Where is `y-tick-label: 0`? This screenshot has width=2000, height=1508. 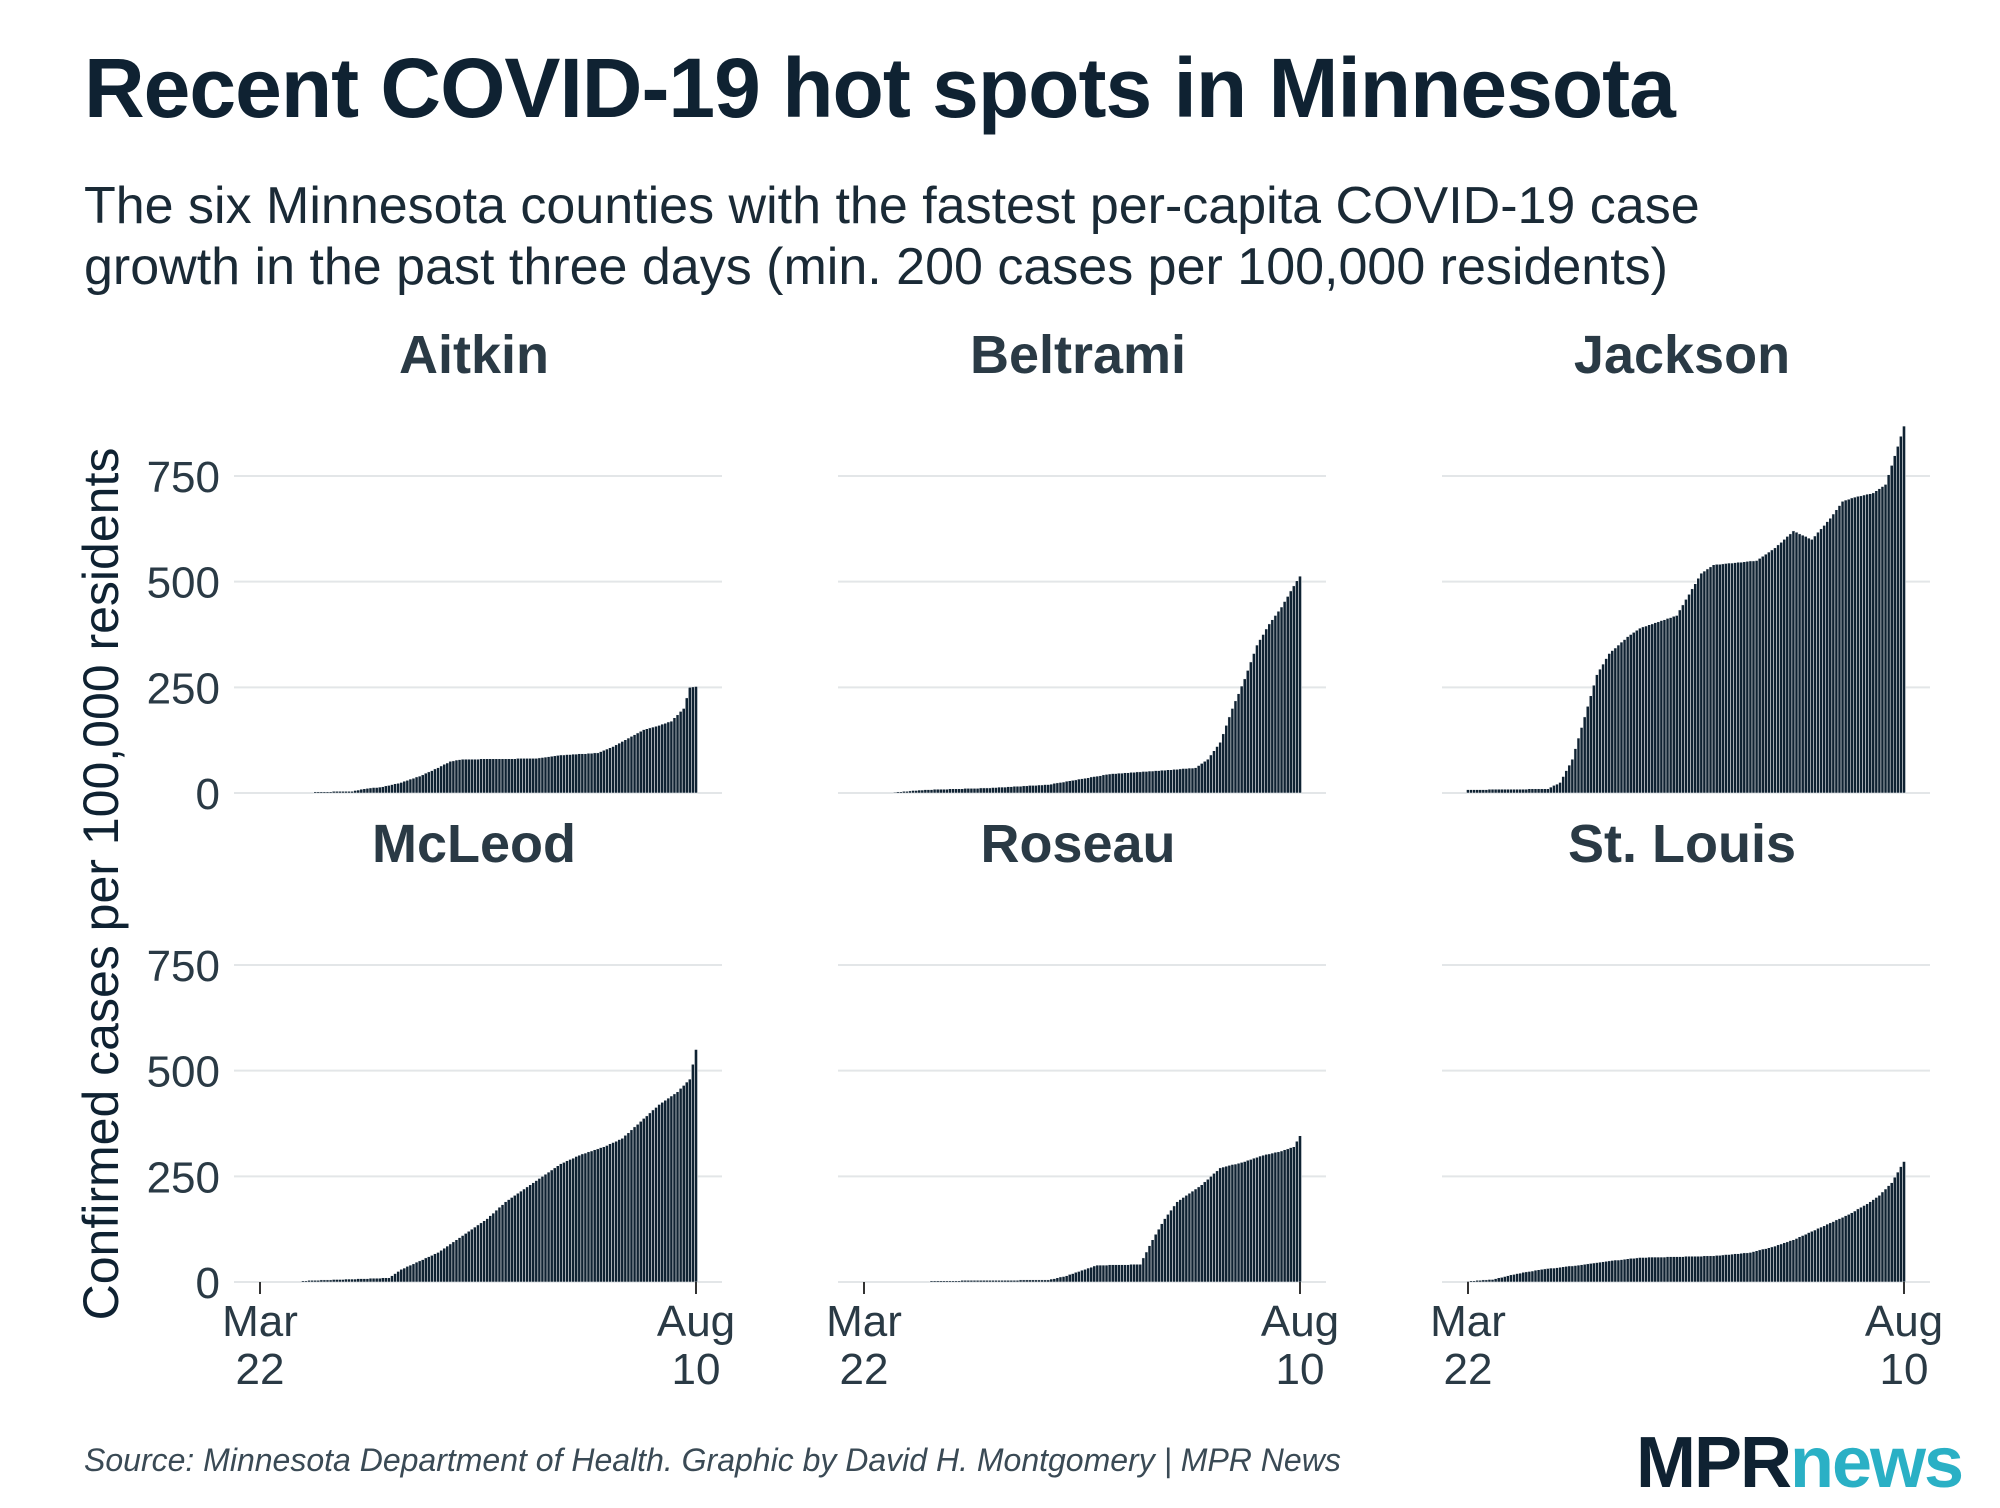
y-tick-label: 0 is located at coordinates (208, 1283).